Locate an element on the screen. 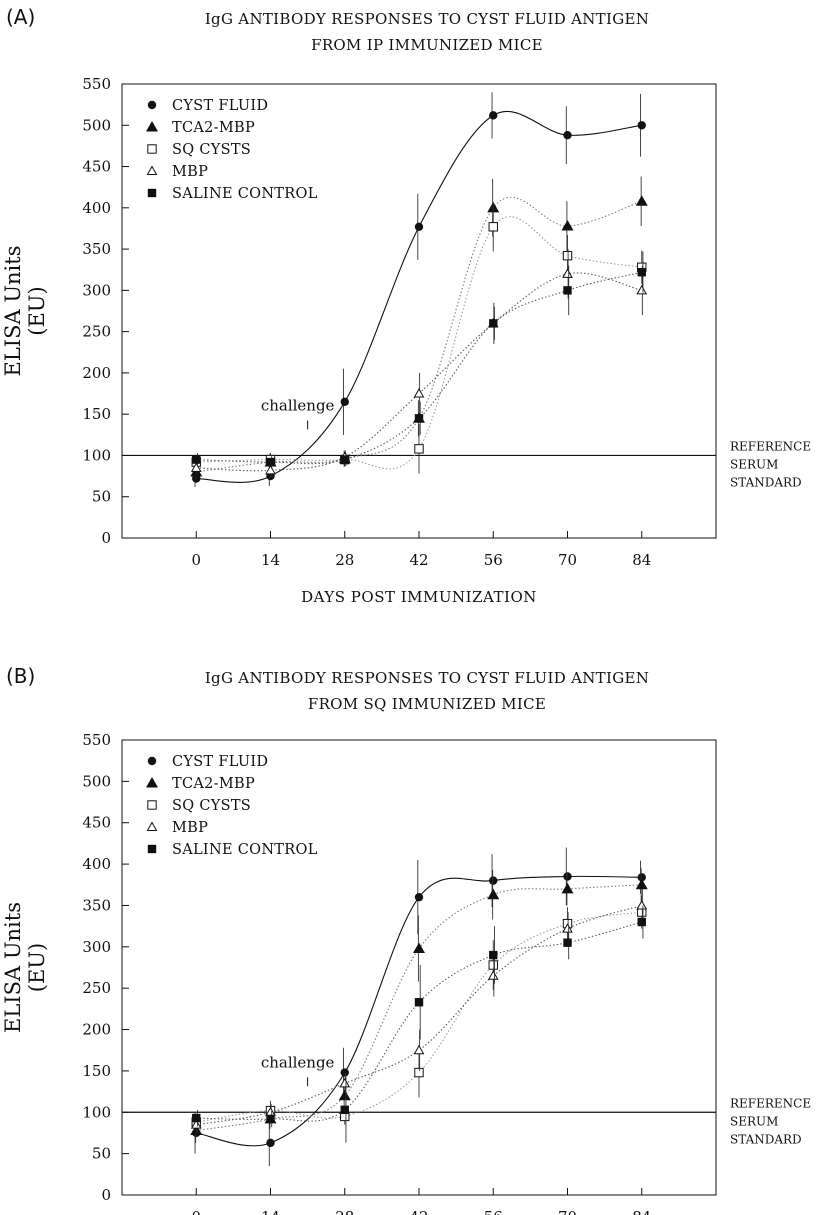  x-tick-label: 28 is located at coordinates (344, 560).